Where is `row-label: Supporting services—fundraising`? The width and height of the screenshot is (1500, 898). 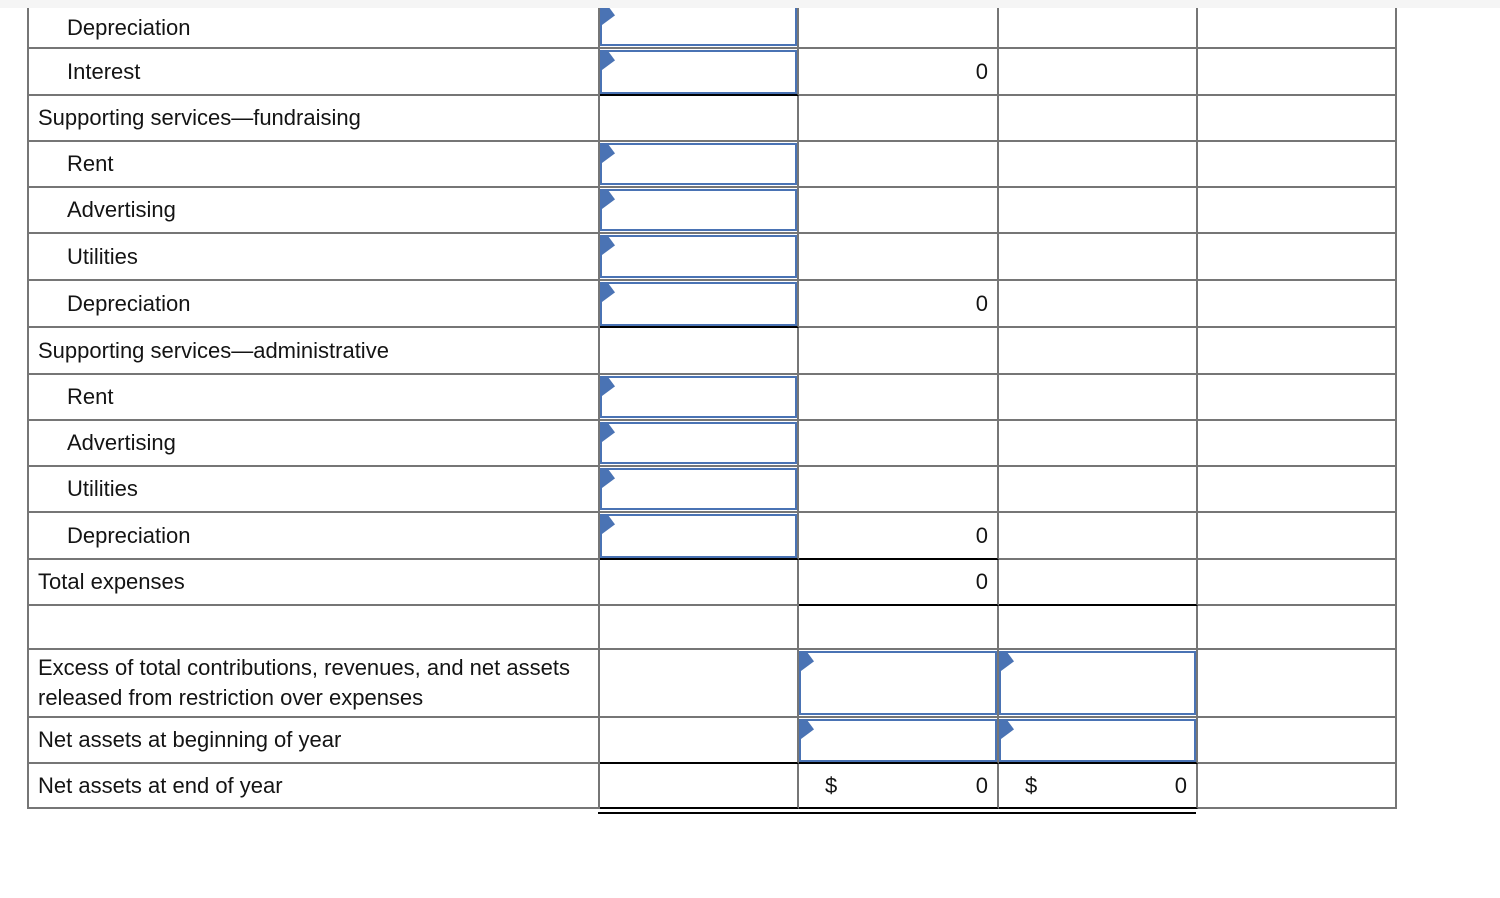
row-label: Supporting services—fundraising is located at coordinates (314, 119).